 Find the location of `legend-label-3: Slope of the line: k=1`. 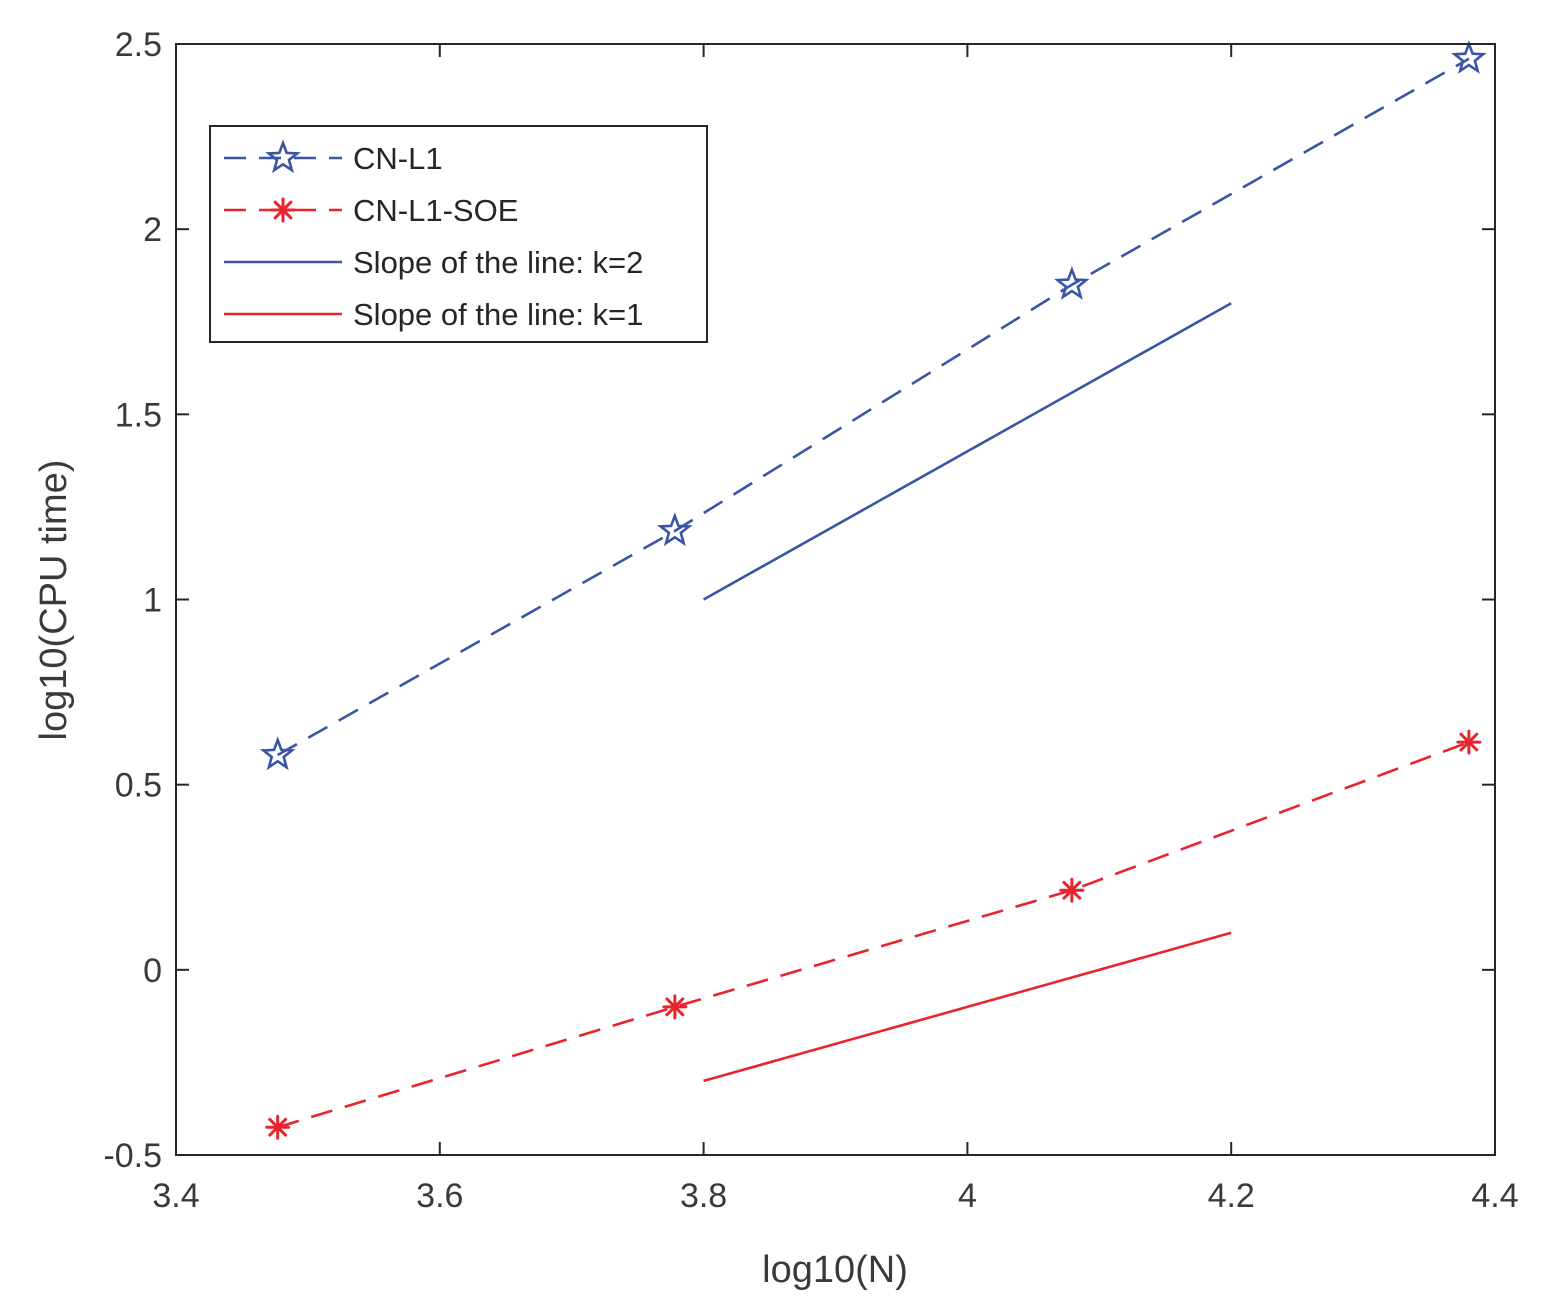

legend-label-3: Slope of the line: k=1 is located at coordinates (498, 314).